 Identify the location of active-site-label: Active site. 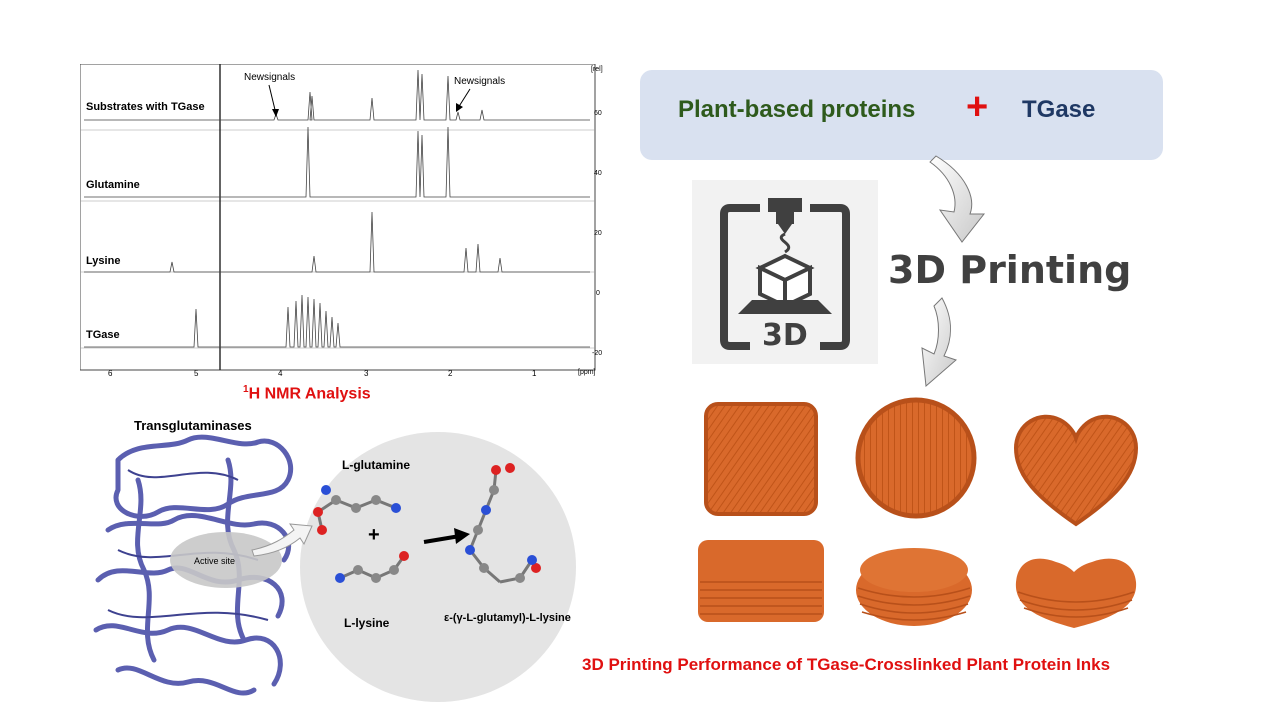
(215, 561).